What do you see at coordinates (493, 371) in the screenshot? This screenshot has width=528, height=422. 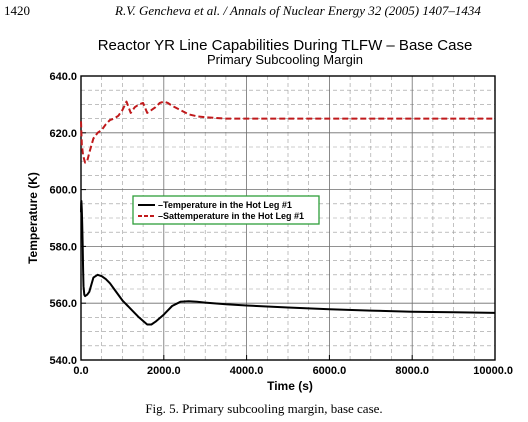 I see `x-tick-label: 10000.0` at bounding box center [493, 371].